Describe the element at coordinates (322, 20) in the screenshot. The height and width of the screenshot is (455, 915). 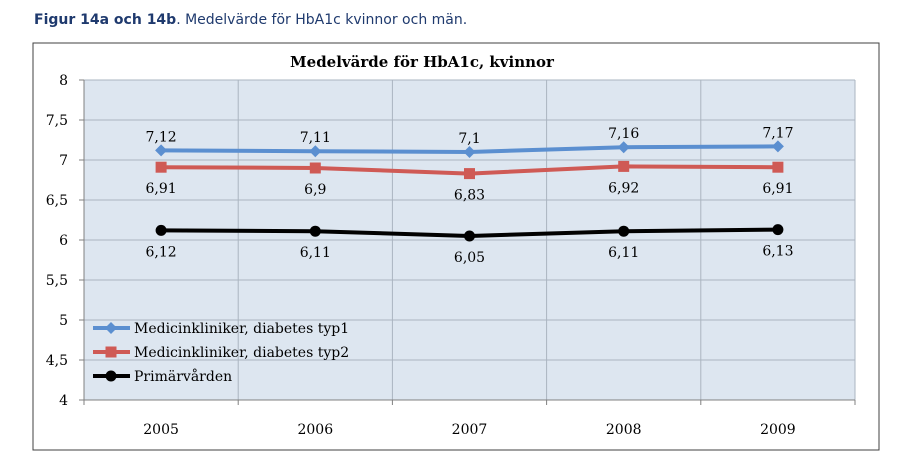
I see `caption-rest: . Medelvärde för HbA1c kvinnor och män.` at that location.